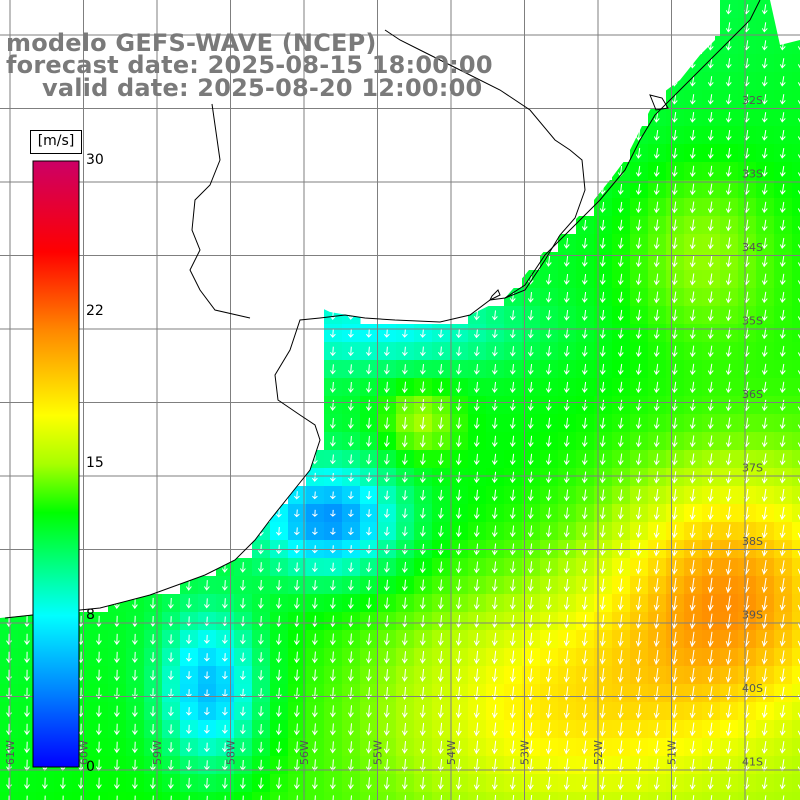 Image resolution: width=800 pixels, height=800 pixels. What do you see at coordinates (752, 321) in the screenshot?
I see `lat-label: 35S` at bounding box center [752, 321].